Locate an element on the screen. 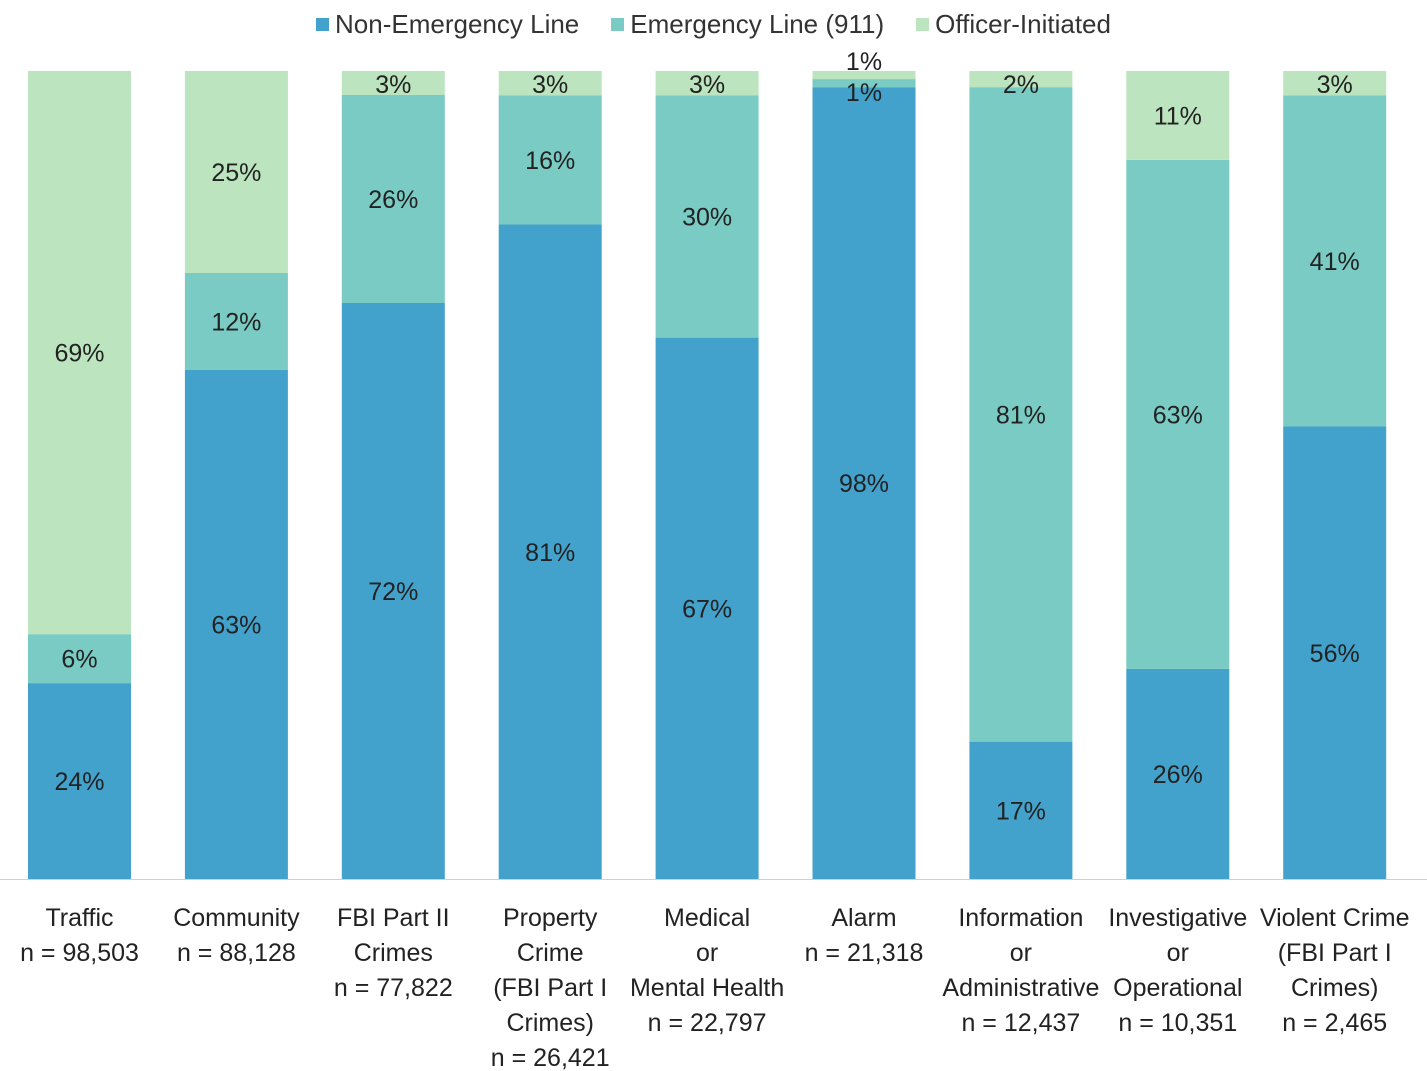 The height and width of the screenshot is (1071, 1427). category-label-line: Violent Crime is located at coordinates (1335, 918).